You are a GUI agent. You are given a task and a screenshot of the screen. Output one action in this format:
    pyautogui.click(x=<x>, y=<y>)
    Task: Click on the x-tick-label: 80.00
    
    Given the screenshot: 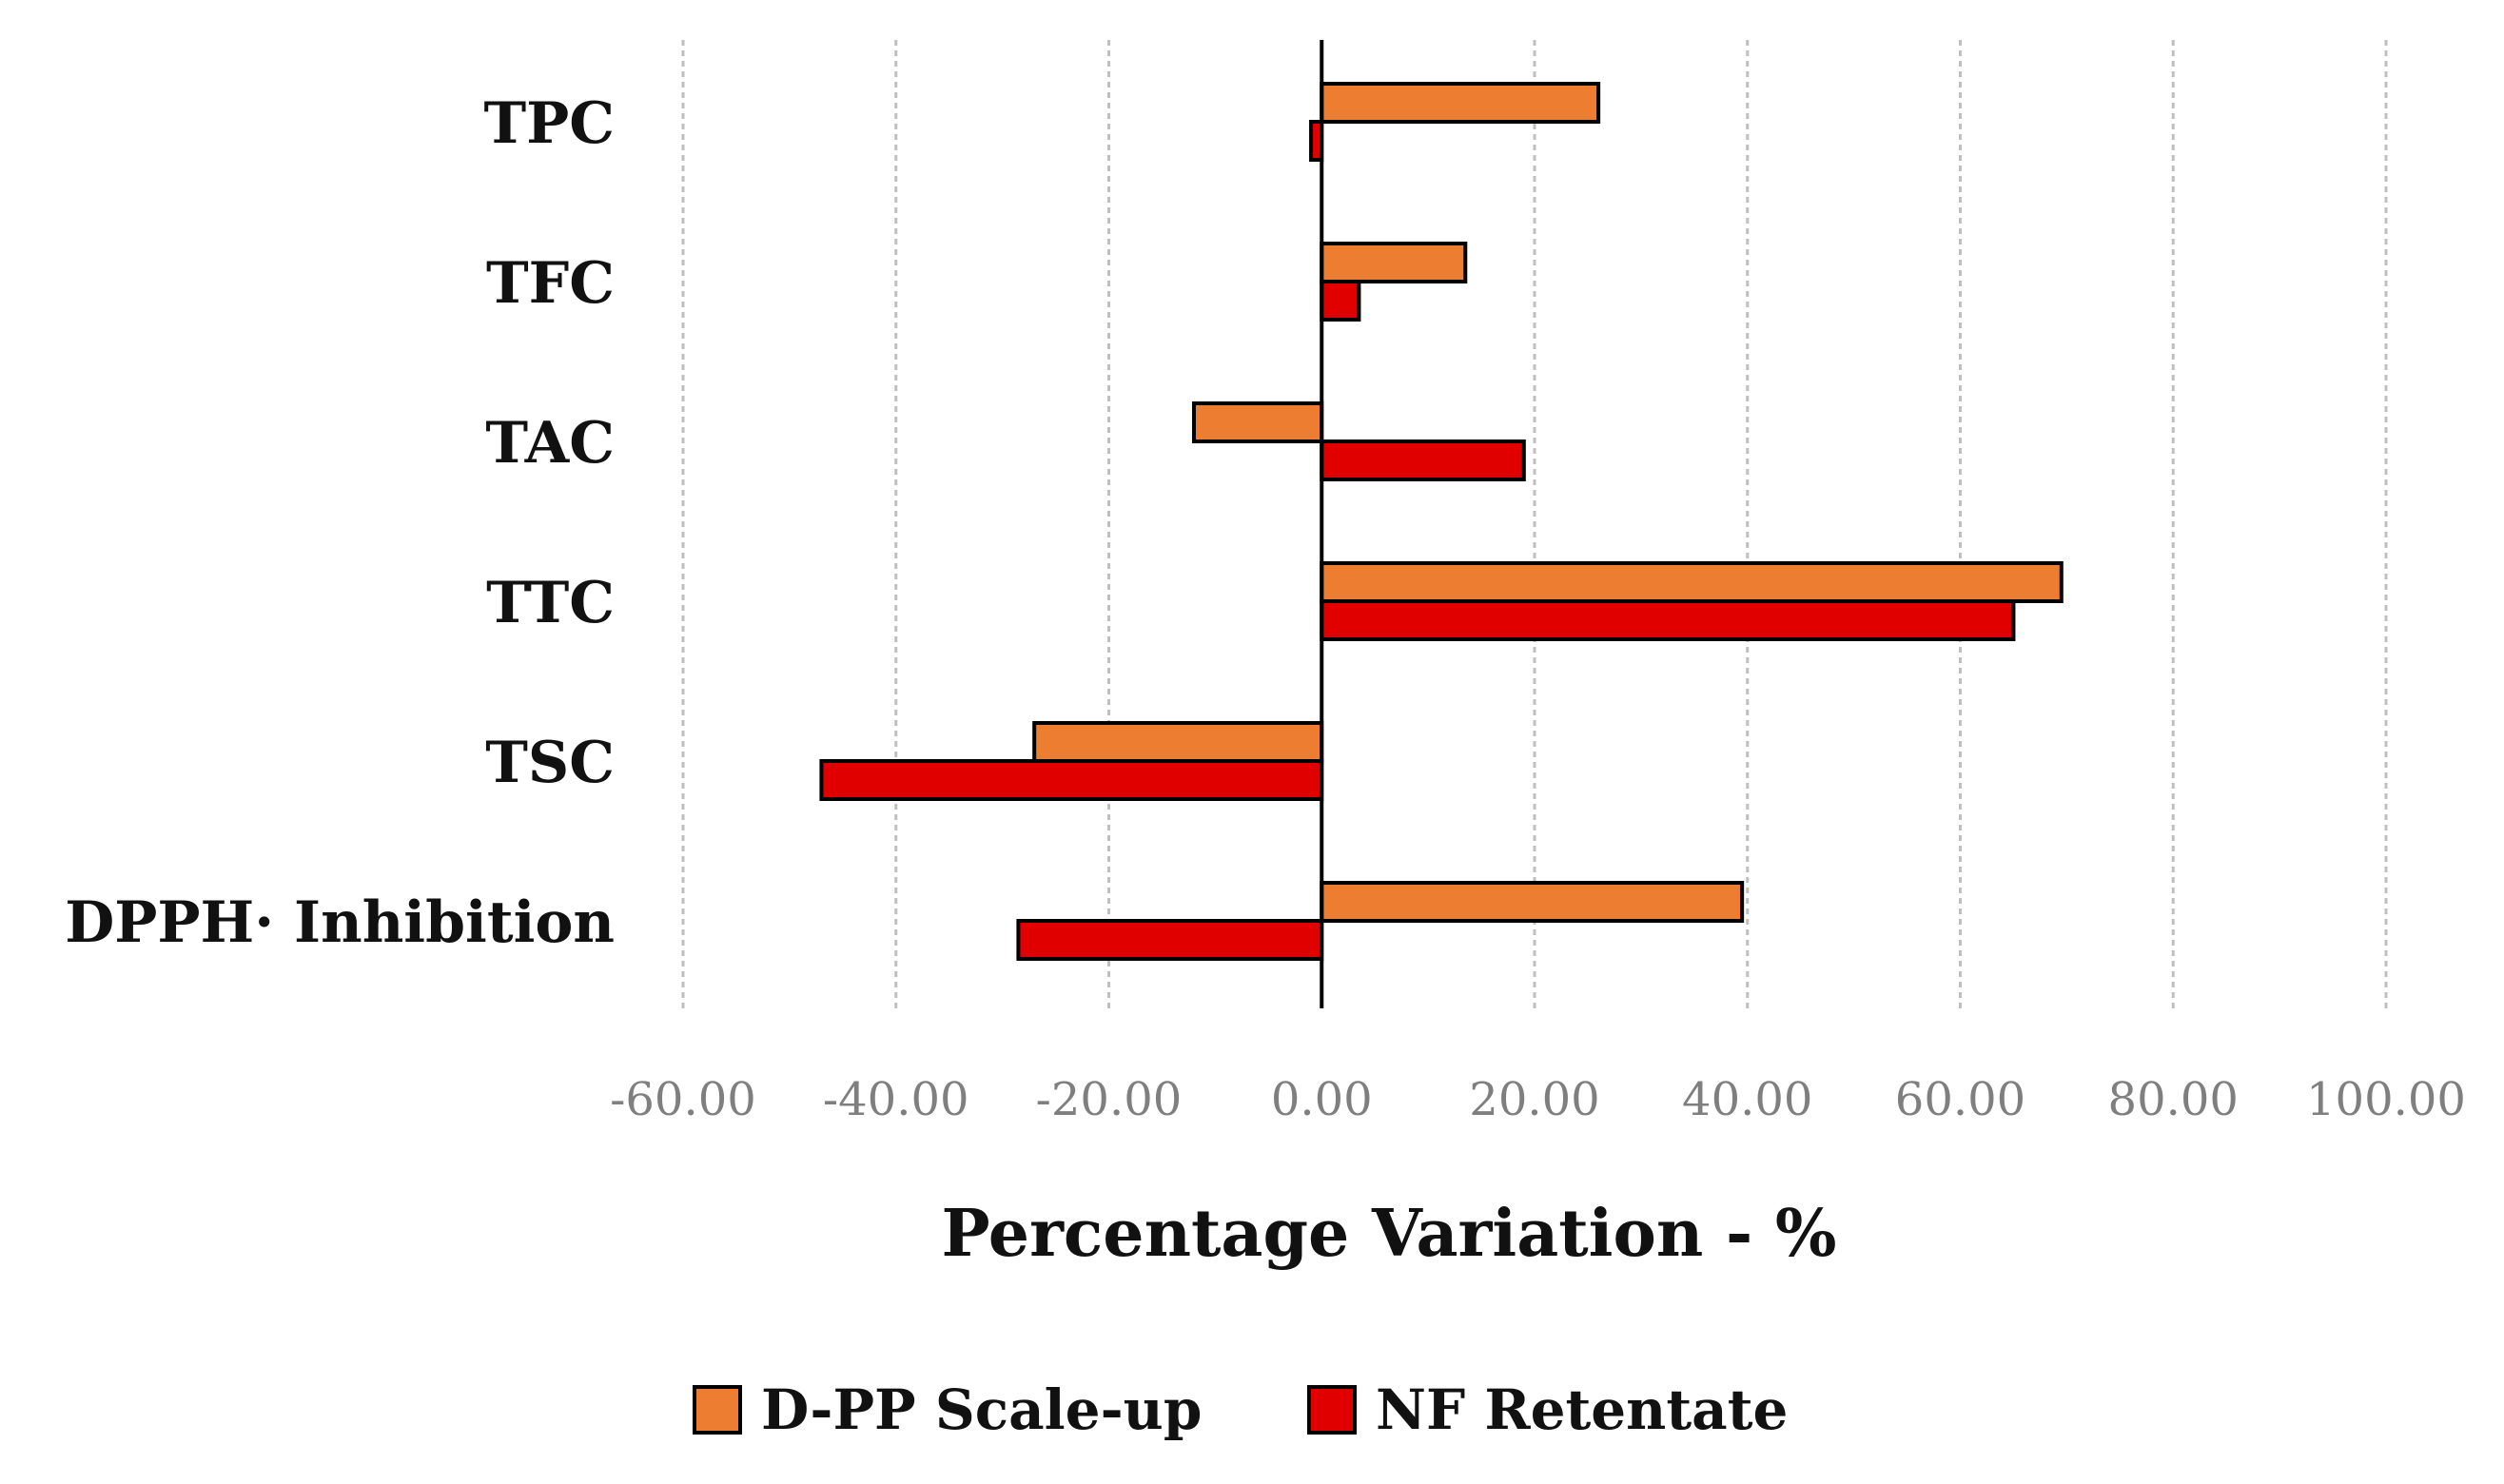 What is the action you would take?
    pyautogui.click(x=2173, y=1099)
    